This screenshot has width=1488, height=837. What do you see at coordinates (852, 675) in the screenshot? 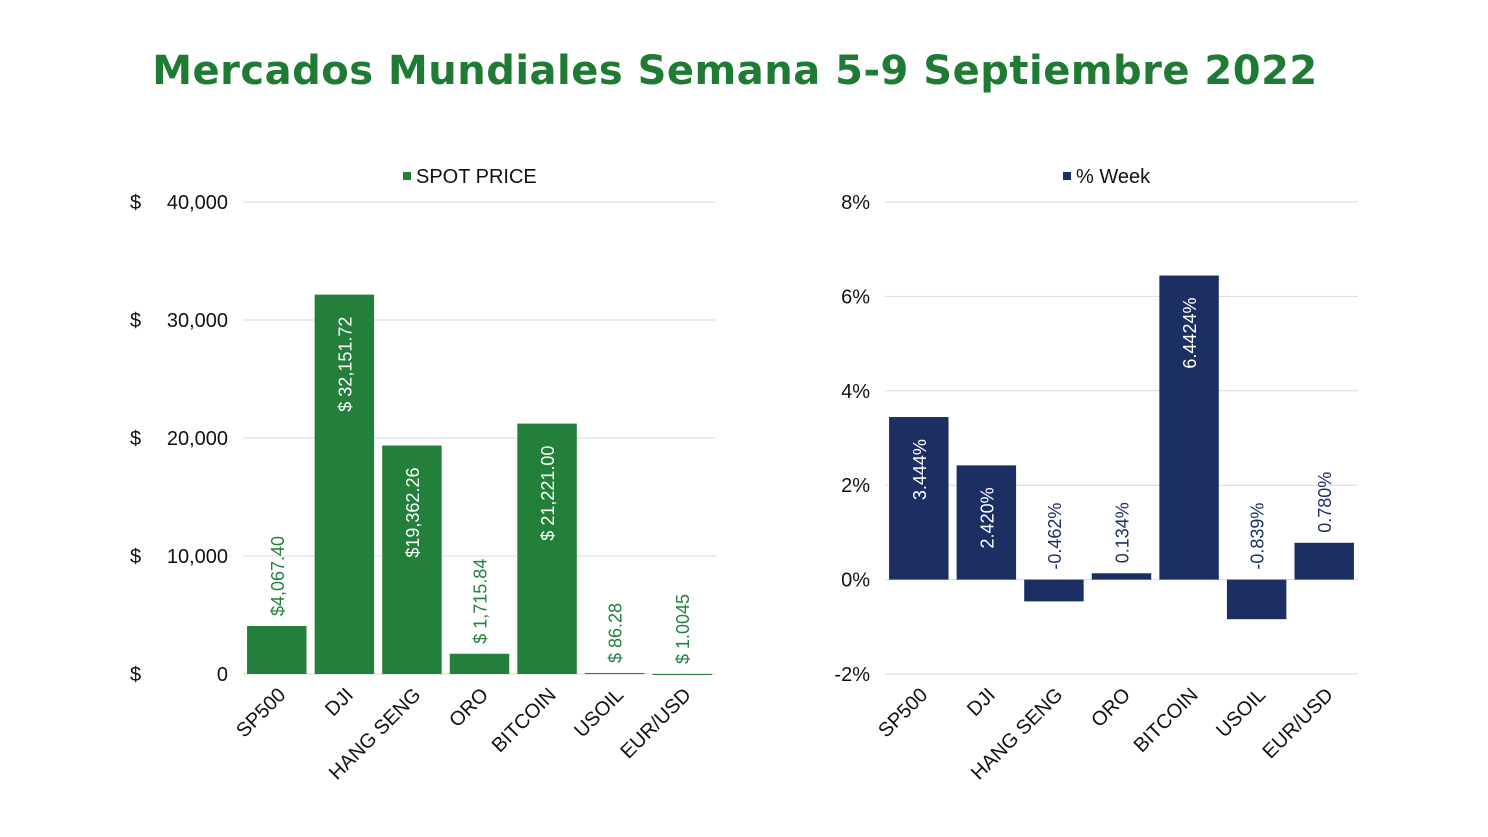
I see `week-ytick-label: -2%` at bounding box center [852, 675].